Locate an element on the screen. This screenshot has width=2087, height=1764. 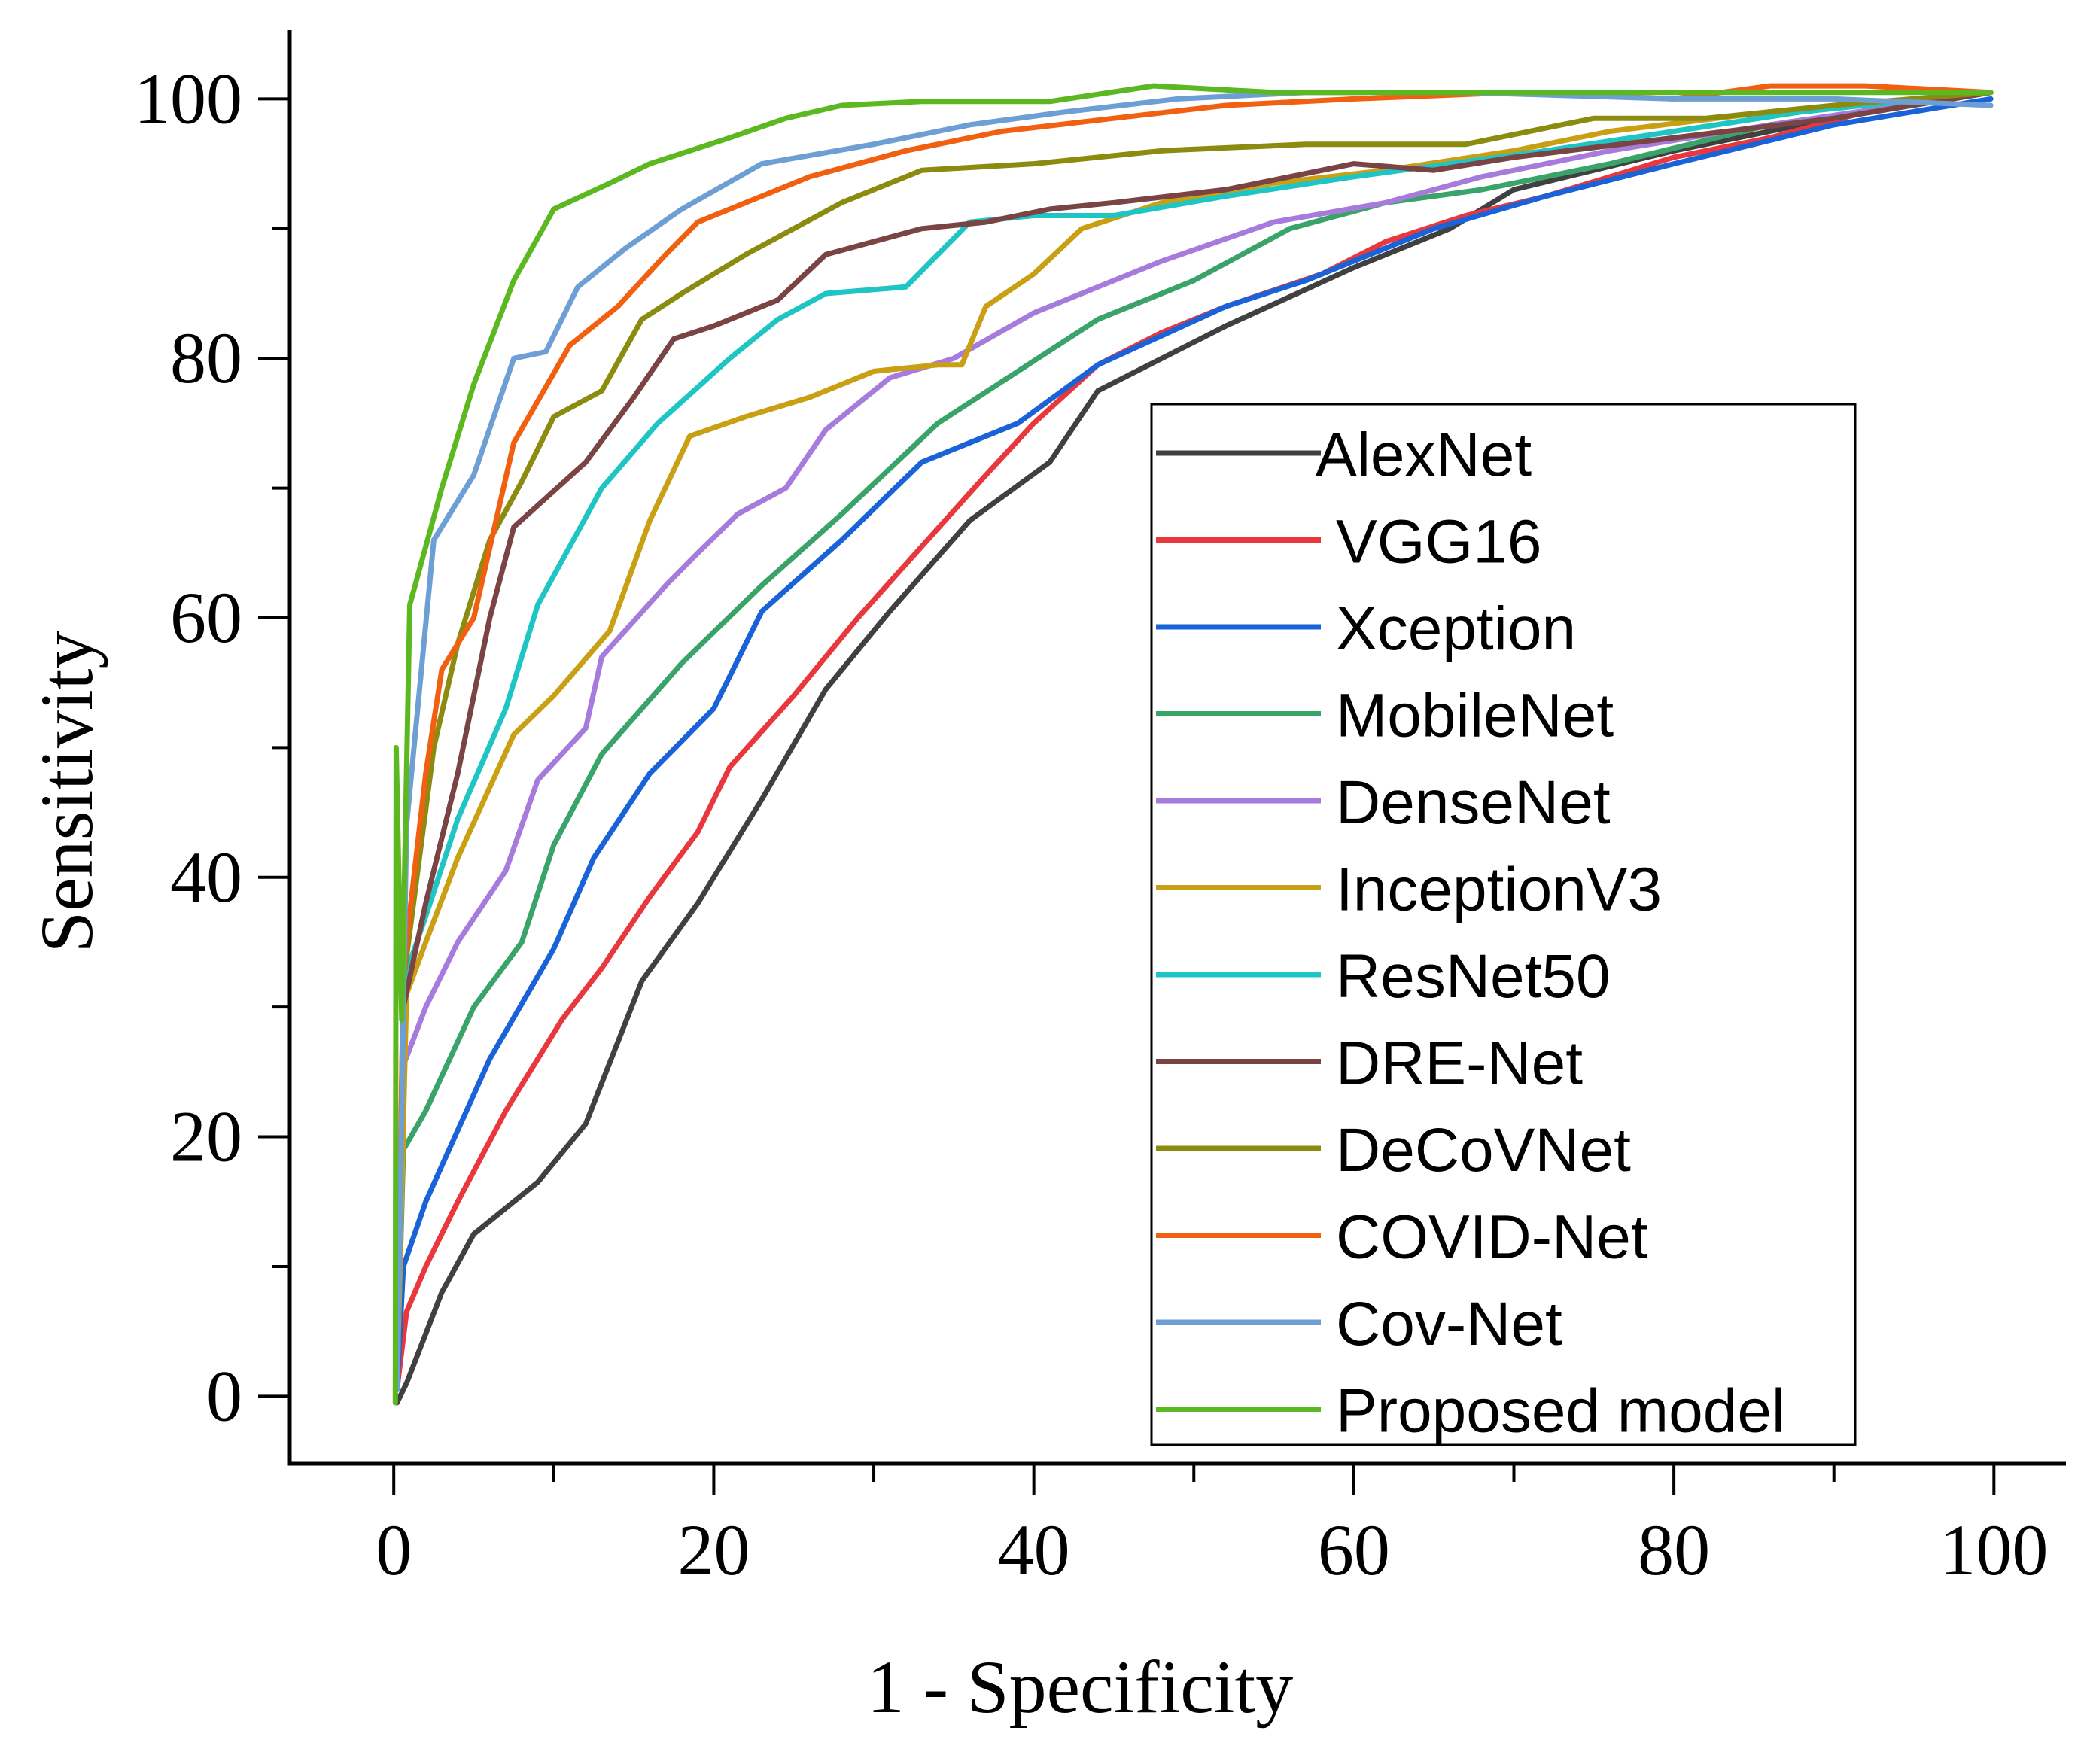
x-tick-label: 0 is located at coordinates (394, 1550).